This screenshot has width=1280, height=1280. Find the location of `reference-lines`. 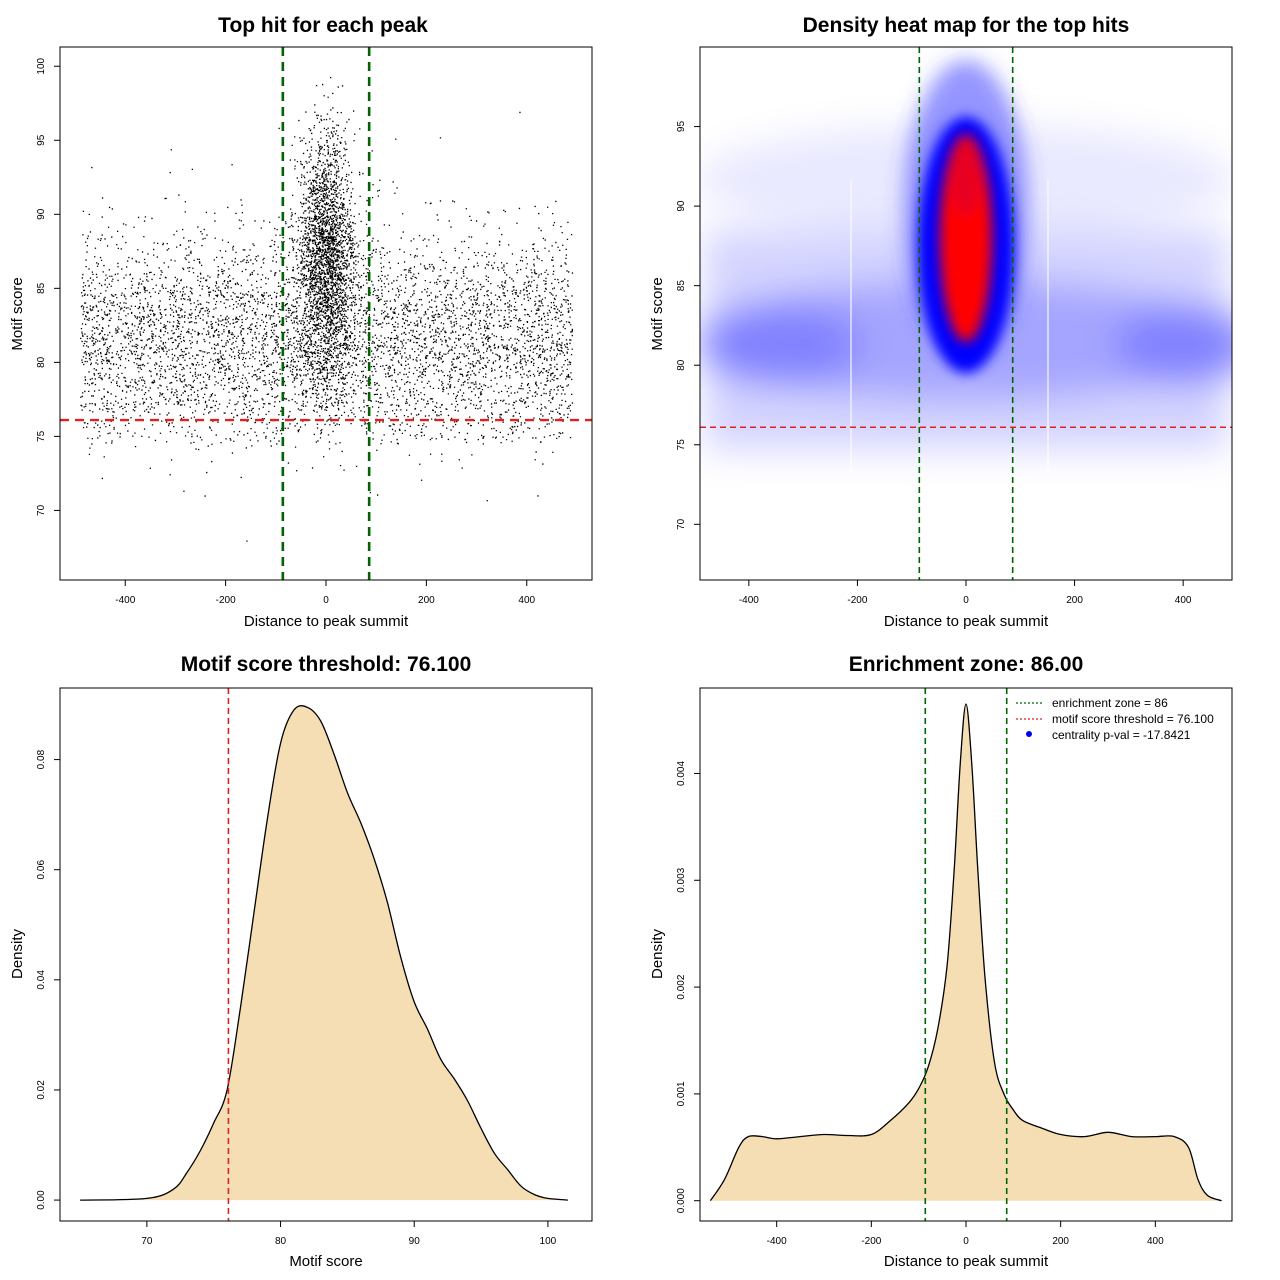

reference-lines is located at coordinates (966, 954).